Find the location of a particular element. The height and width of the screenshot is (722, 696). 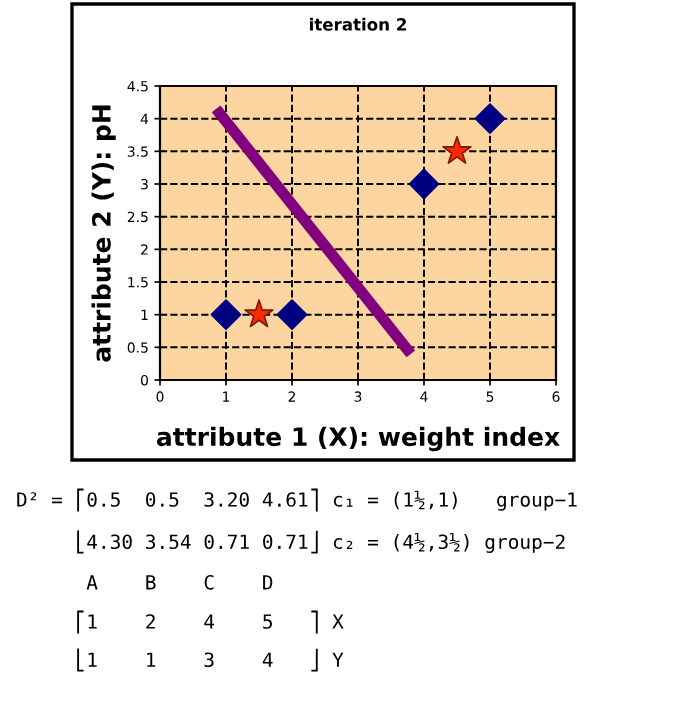

text: ⎡1 2 4 5 ⎤ X is located at coordinates (210, 622).